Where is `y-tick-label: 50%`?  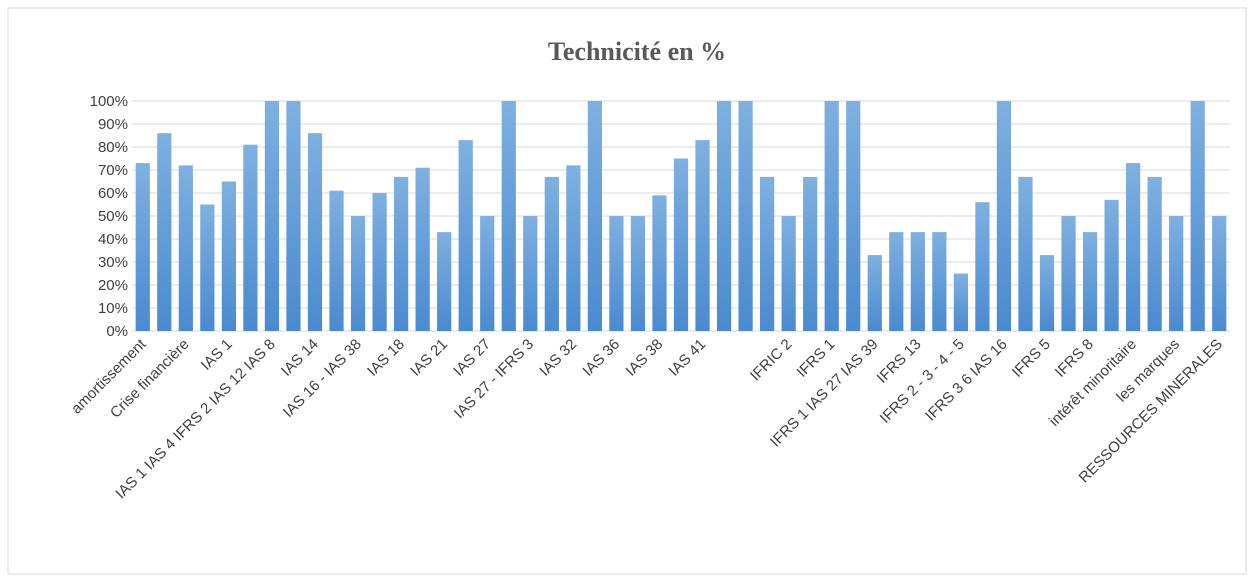
y-tick-label: 50% is located at coordinates (113, 216).